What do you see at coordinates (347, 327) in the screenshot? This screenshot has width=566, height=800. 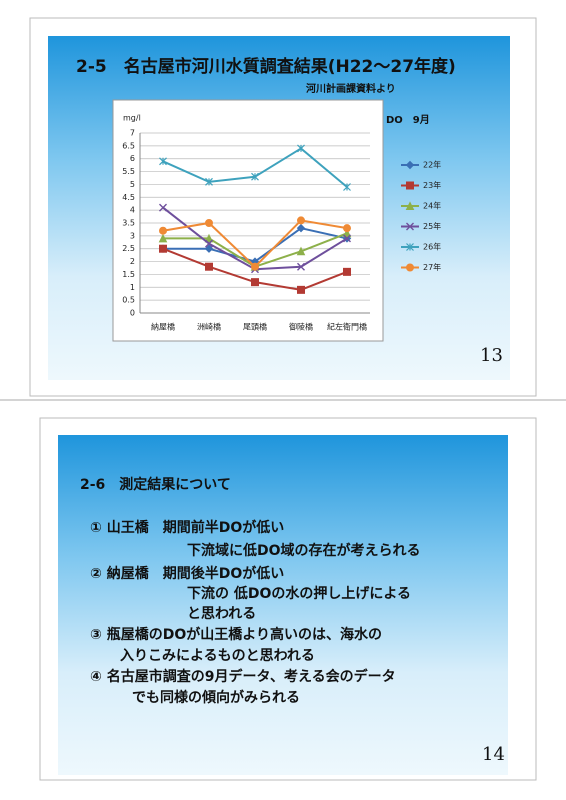 I see `x-tick-label: 紀左衛門橋` at bounding box center [347, 327].